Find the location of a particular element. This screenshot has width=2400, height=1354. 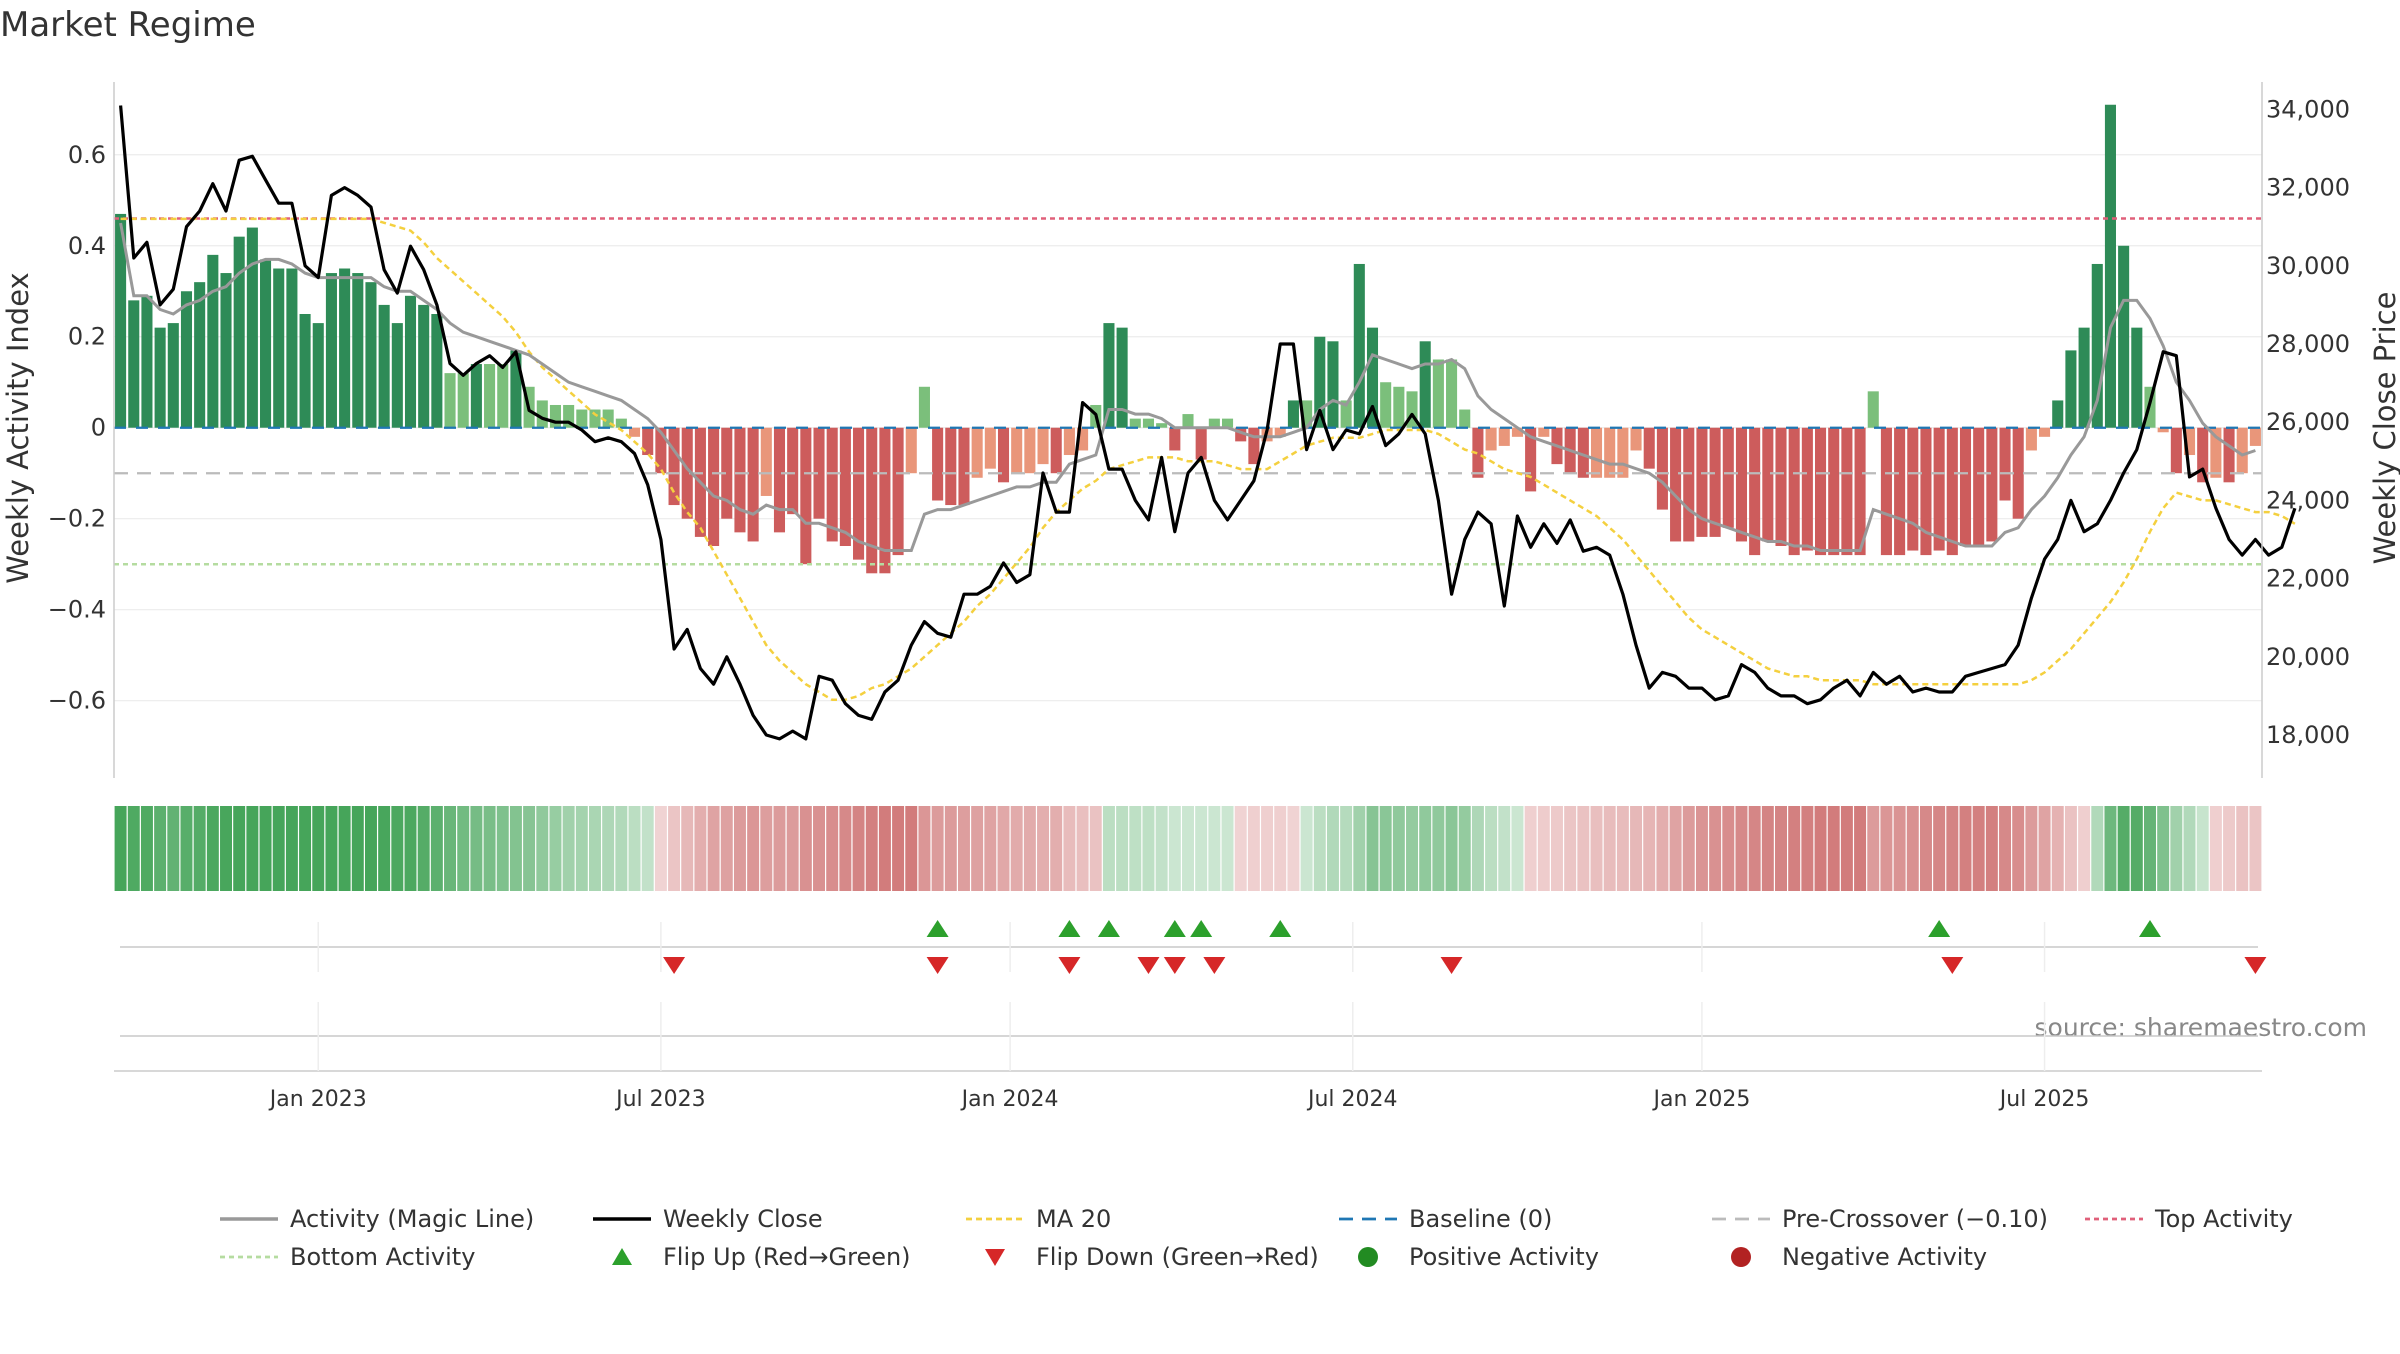

regime-strip is located at coordinates (1188, 848).